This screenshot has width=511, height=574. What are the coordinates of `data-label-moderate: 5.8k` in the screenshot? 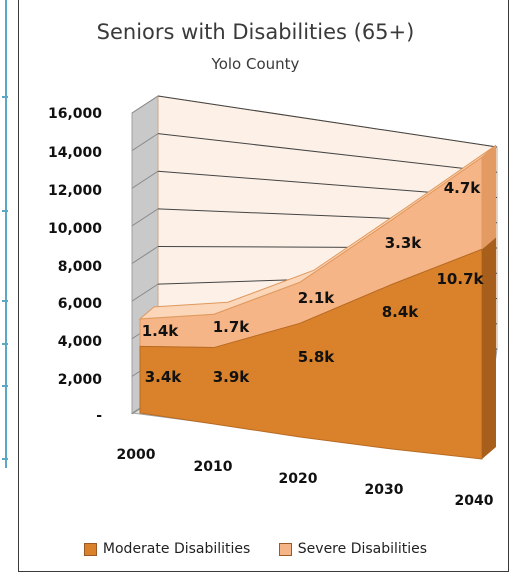 It's located at (317, 357).